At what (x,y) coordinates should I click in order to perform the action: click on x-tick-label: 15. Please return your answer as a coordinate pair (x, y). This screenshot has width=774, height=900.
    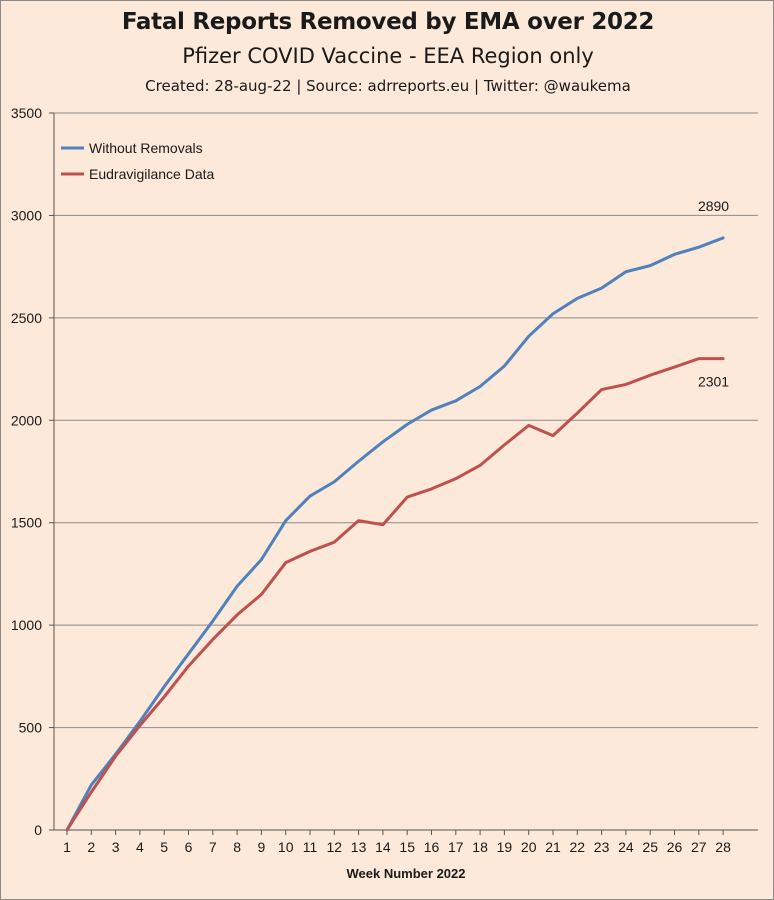
    Looking at the image, I should click on (407, 847).